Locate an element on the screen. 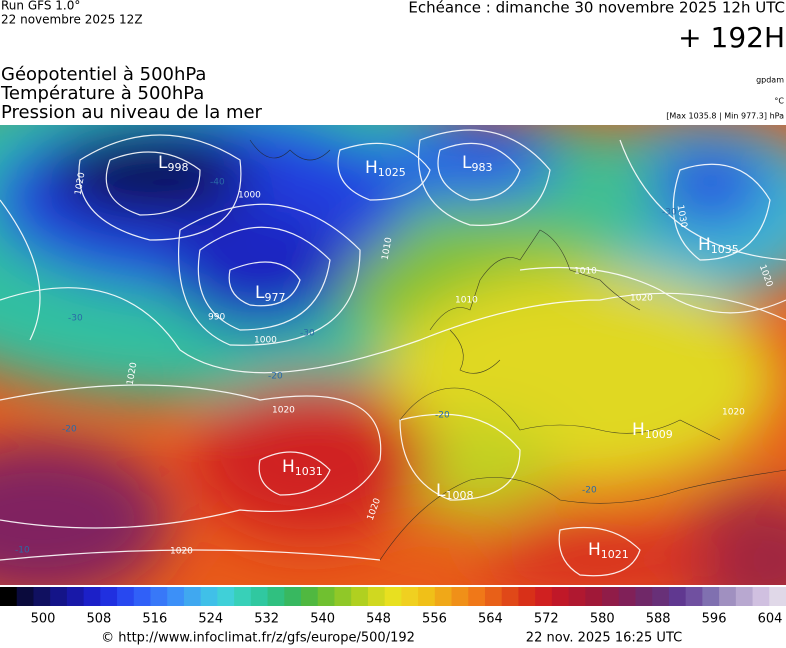  colorbar is located at coordinates (393, 596).